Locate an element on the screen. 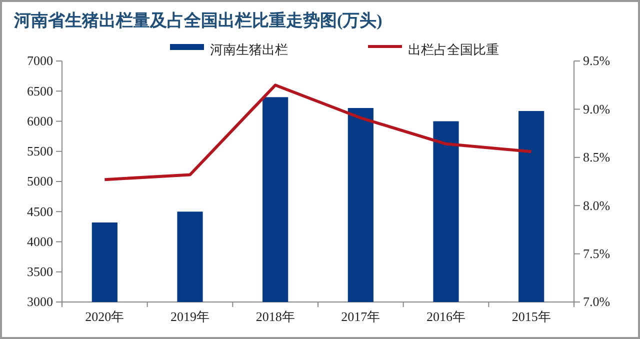 The image size is (640, 339). y-tick-label: 6000 is located at coordinates (40, 120).